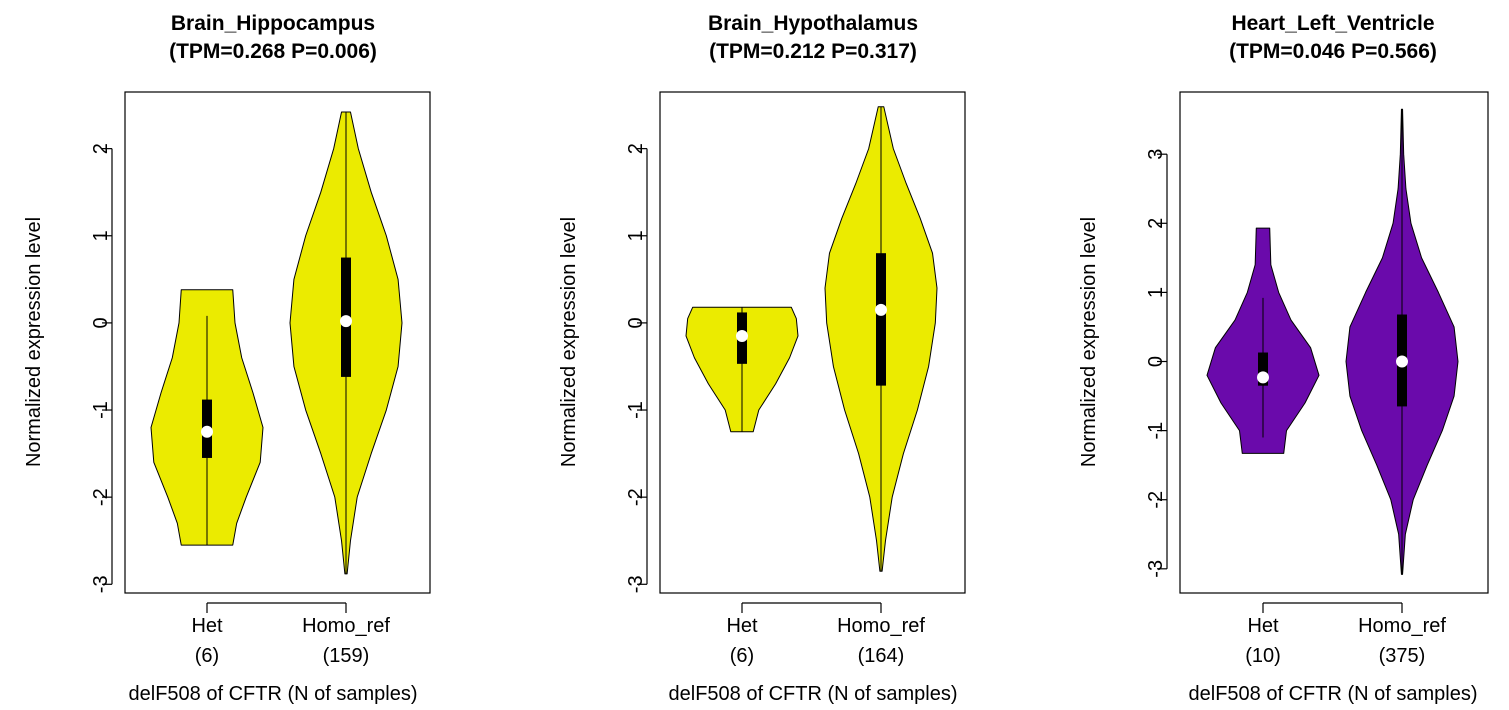 The height and width of the screenshot is (710, 1509). I want to click on chart-title: Heart_Left_Ventricle, so click(1332, 23).